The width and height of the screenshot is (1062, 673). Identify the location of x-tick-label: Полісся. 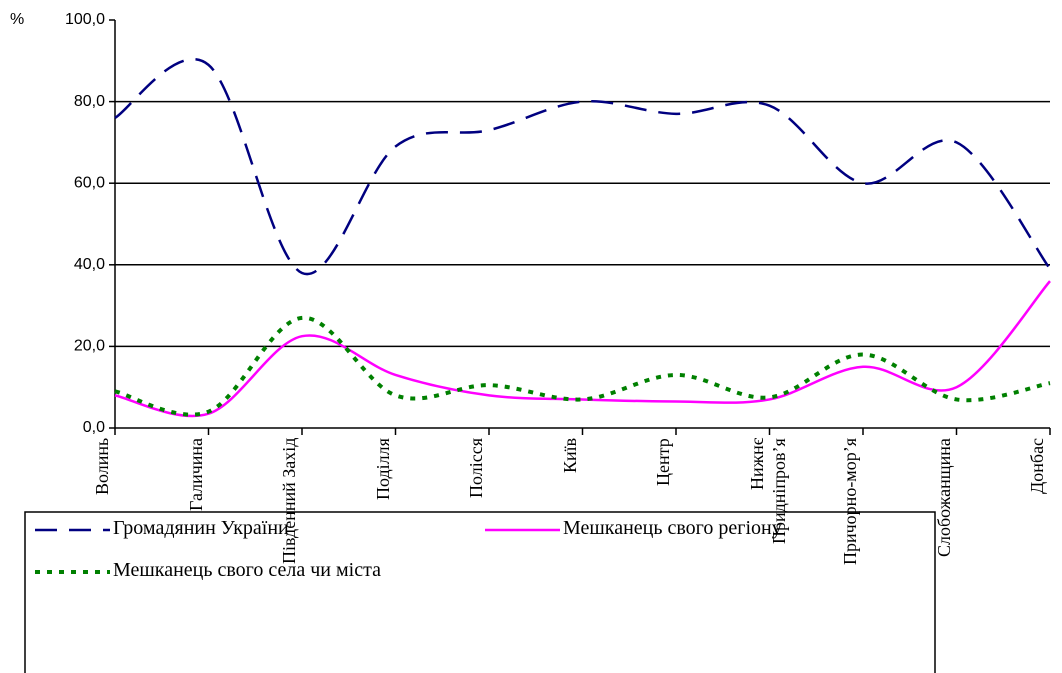
(476, 468).